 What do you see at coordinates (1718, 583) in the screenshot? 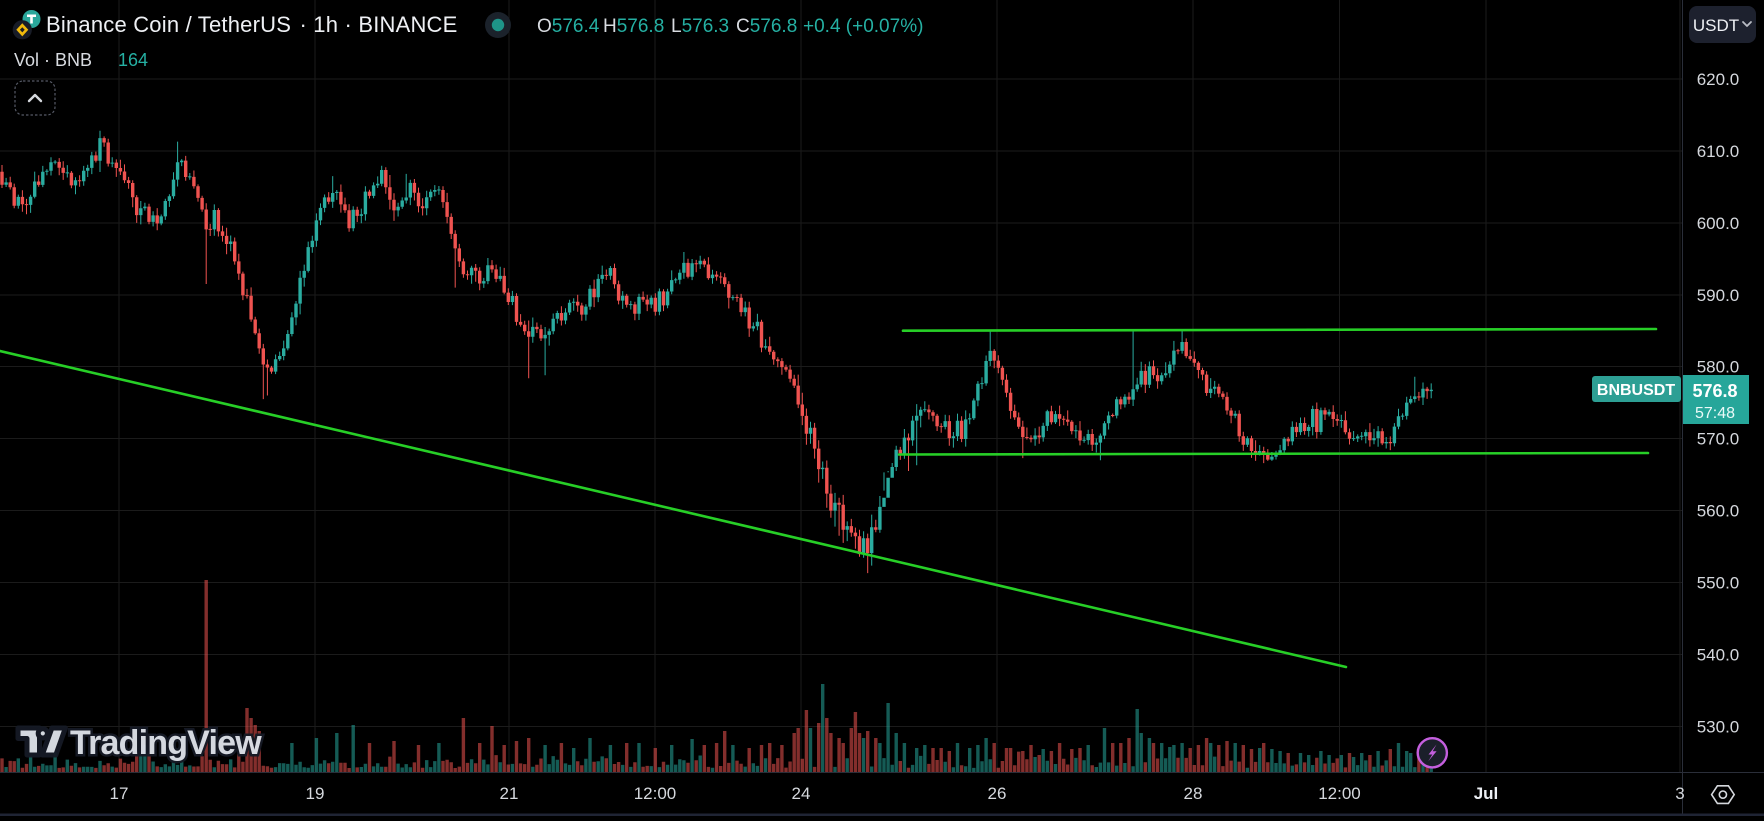
I see `svg-text: 550.0` at bounding box center [1718, 583].